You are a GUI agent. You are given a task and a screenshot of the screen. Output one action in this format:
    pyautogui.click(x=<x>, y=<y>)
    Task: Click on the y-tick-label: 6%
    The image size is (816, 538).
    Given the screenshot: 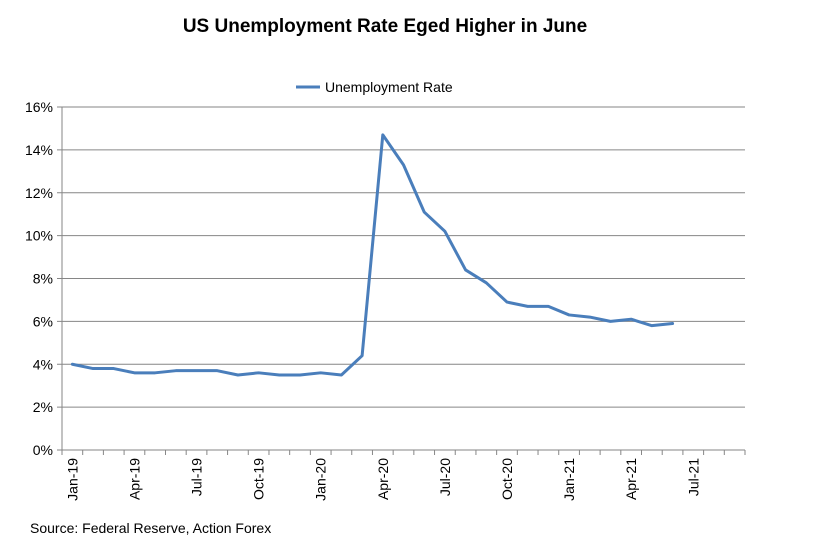 What is the action you would take?
    pyautogui.click(x=43, y=321)
    